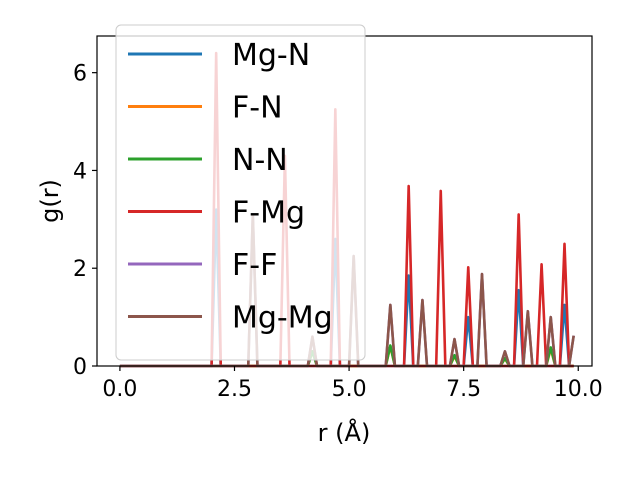 Image resolution: width=640 pixels, height=480 pixels. Describe the element at coordinates (257, 108) in the screenshot. I see `legend-label: F-N` at that location.